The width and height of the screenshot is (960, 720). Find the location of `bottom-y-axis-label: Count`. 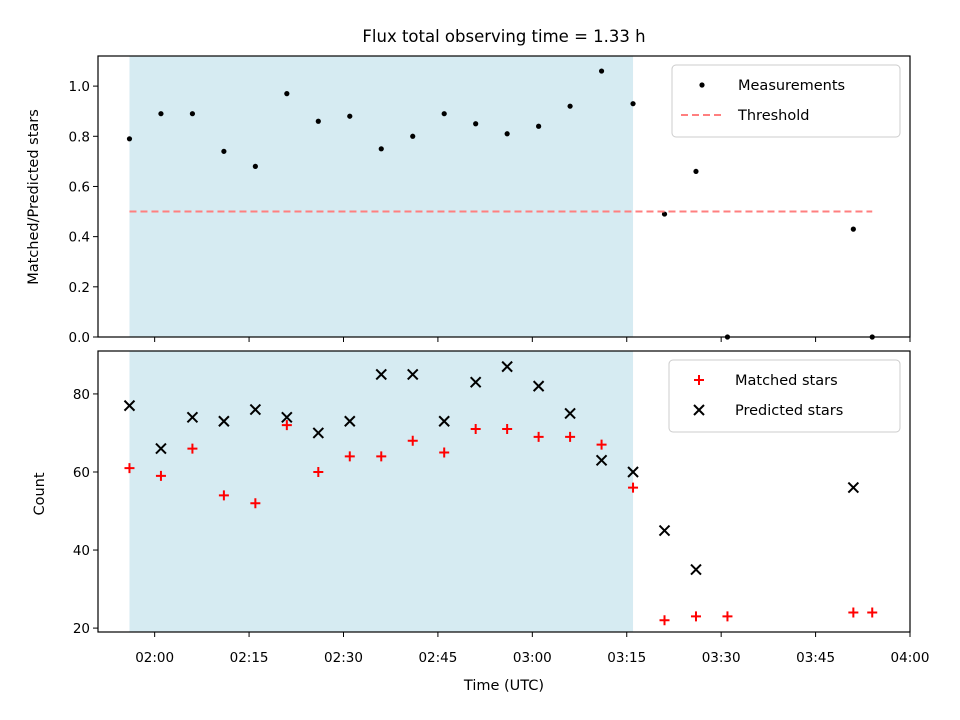

bottom-y-axis-label: Count is located at coordinates (40, 493).